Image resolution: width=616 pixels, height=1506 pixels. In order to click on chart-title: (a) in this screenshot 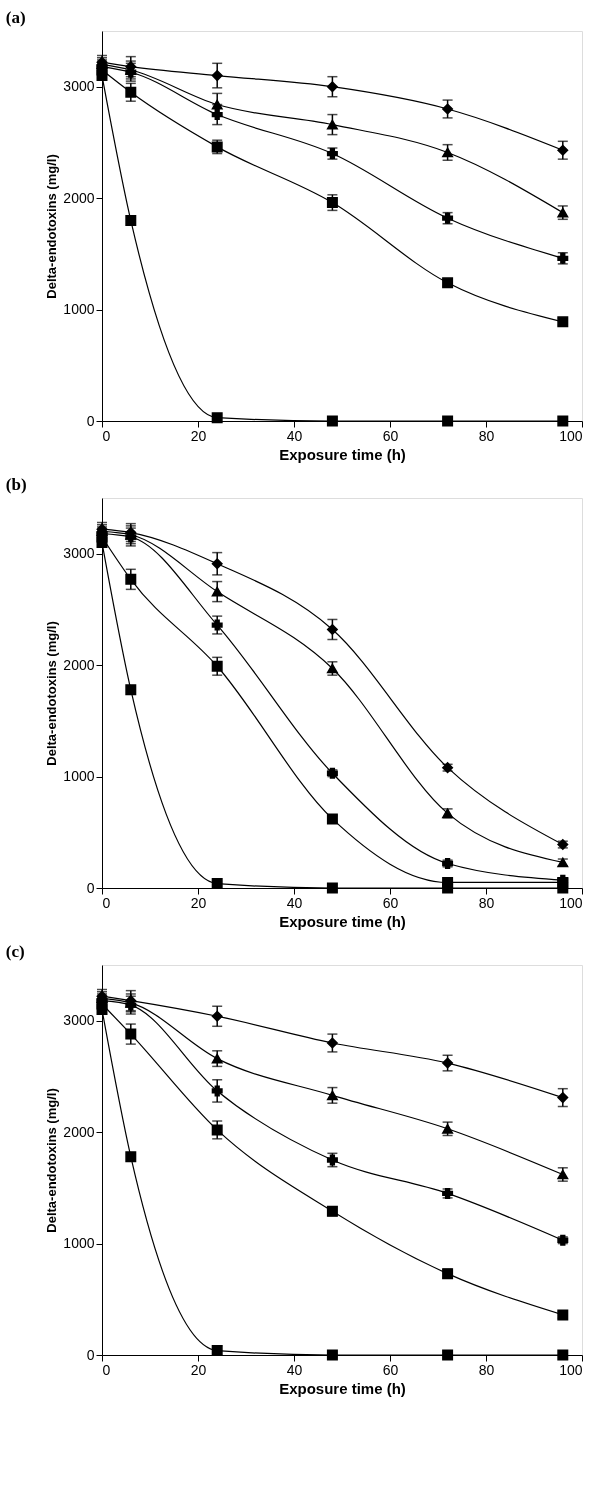, I will do `click(15, 17)`.